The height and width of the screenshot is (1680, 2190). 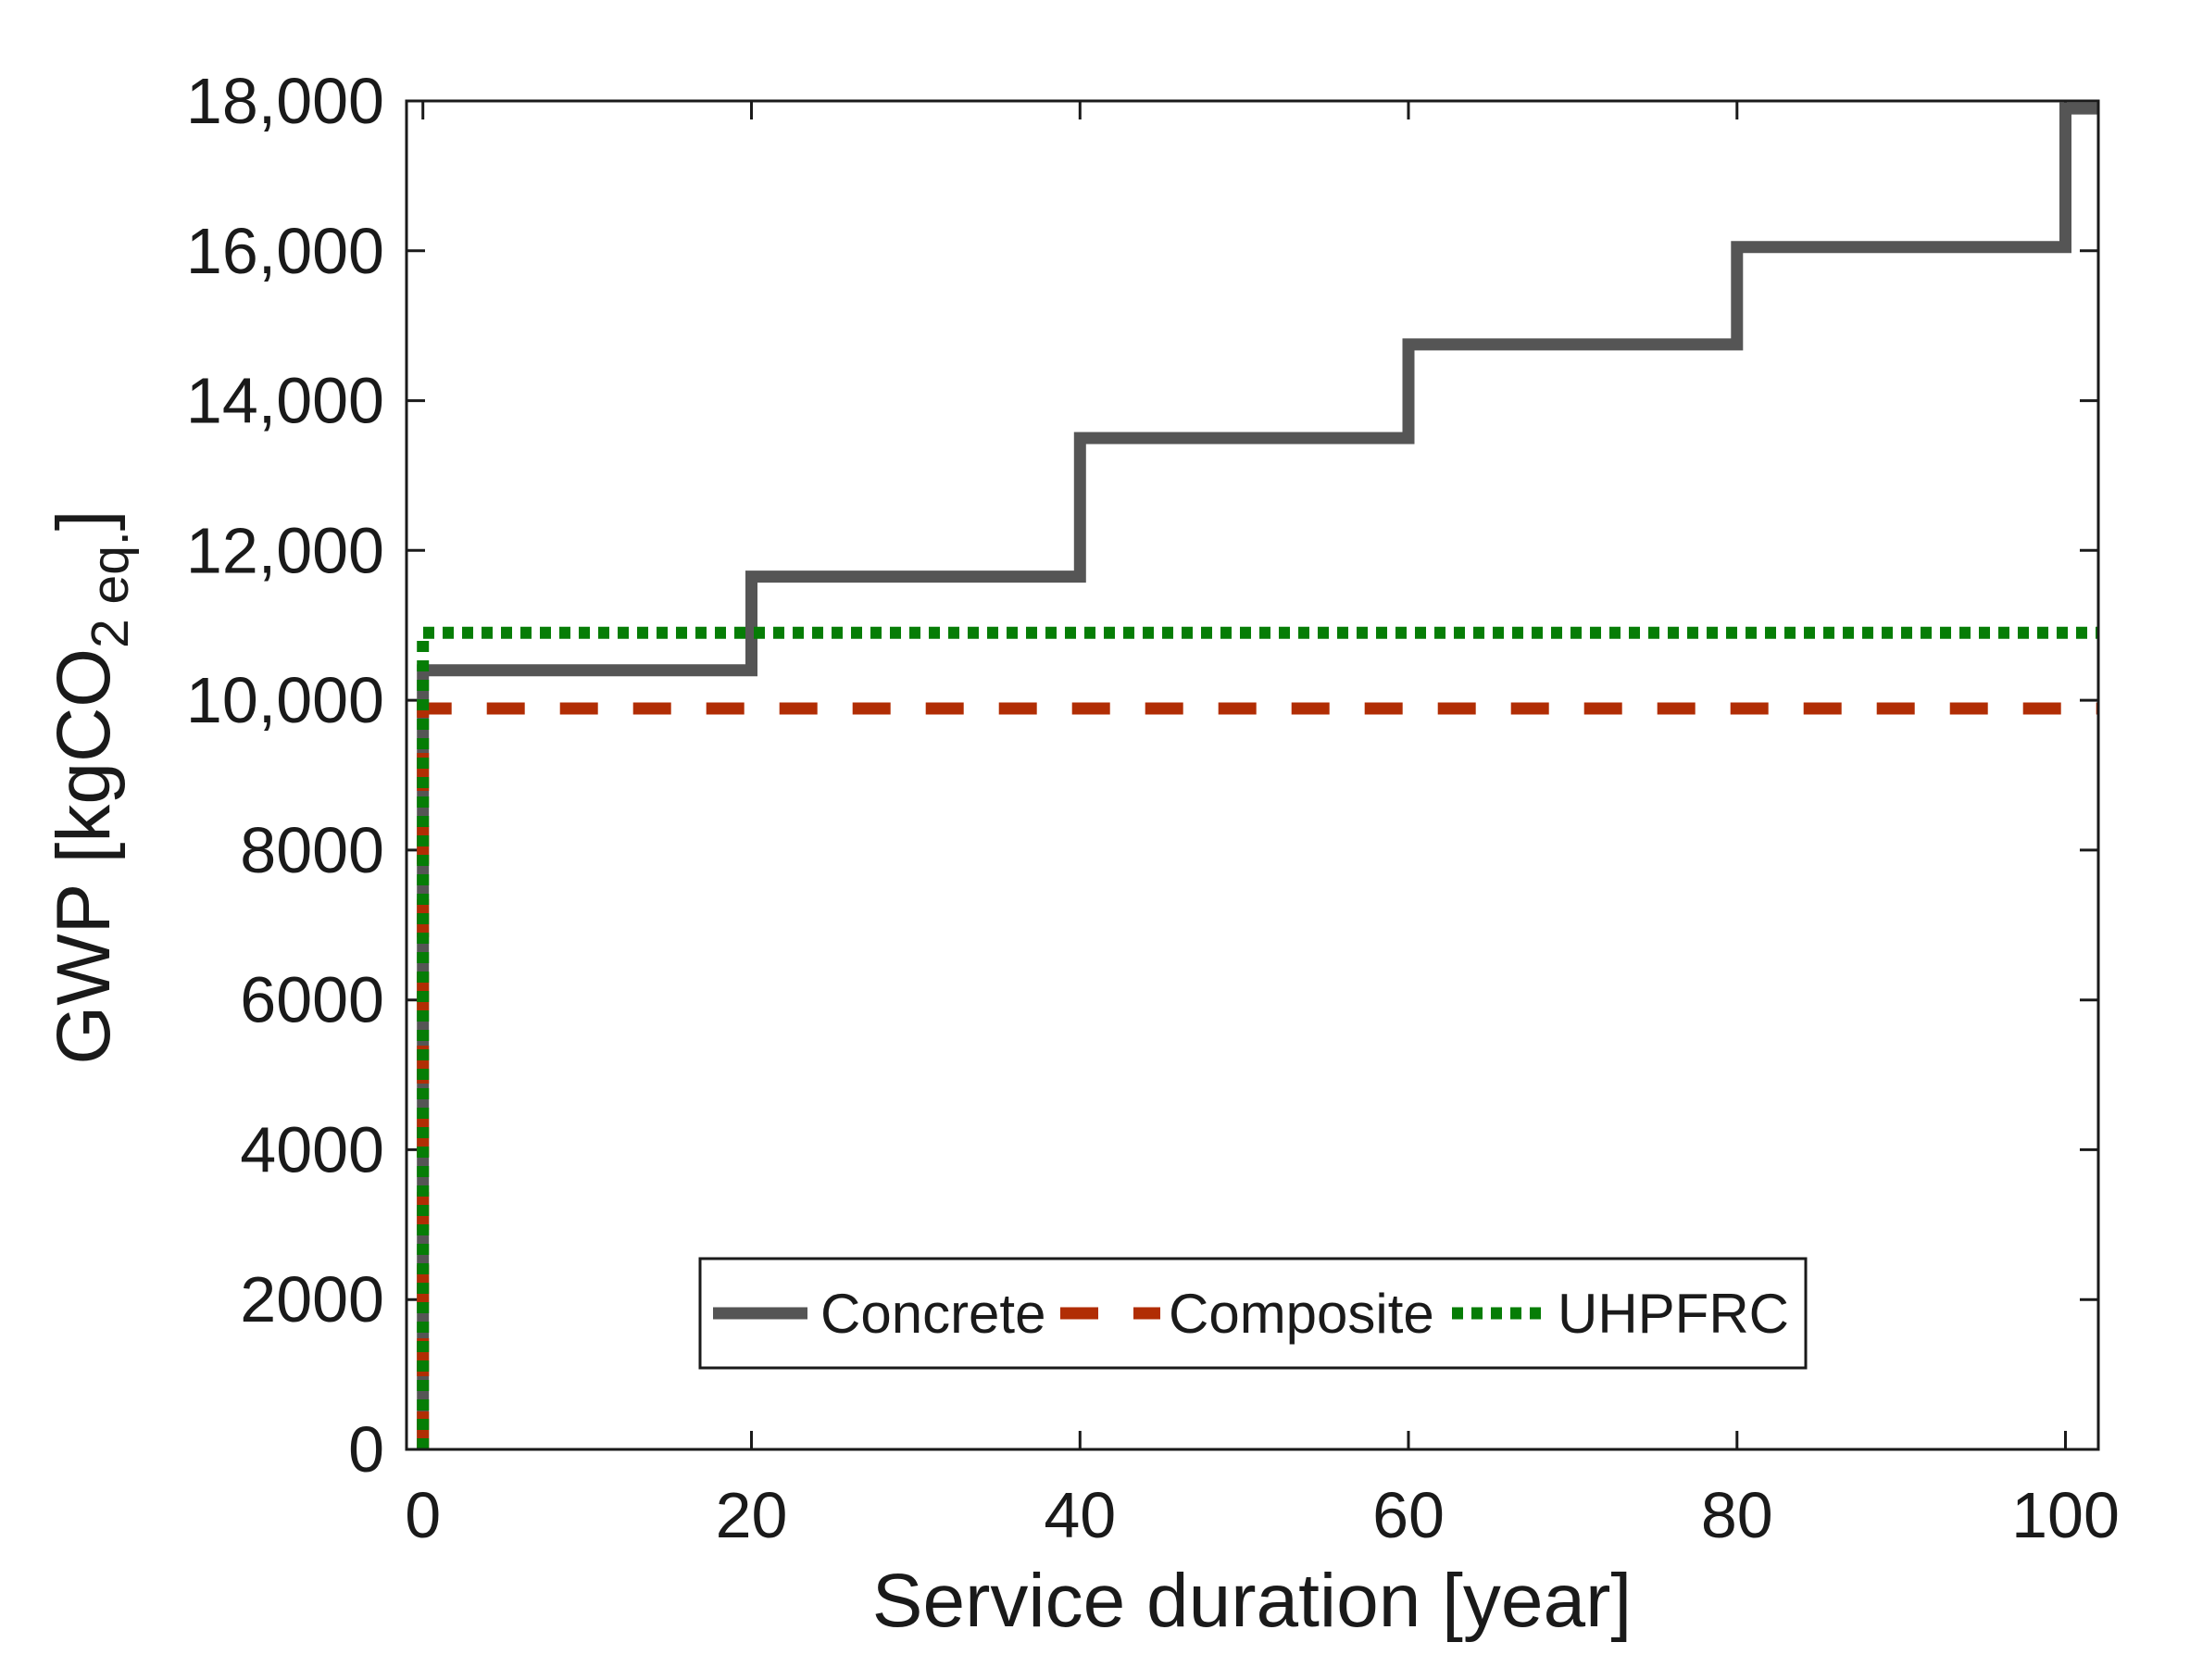 What do you see at coordinates (285, 550) in the screenshot?
I see `y-tick-label: 12,000` at bounding box center [285, 550].